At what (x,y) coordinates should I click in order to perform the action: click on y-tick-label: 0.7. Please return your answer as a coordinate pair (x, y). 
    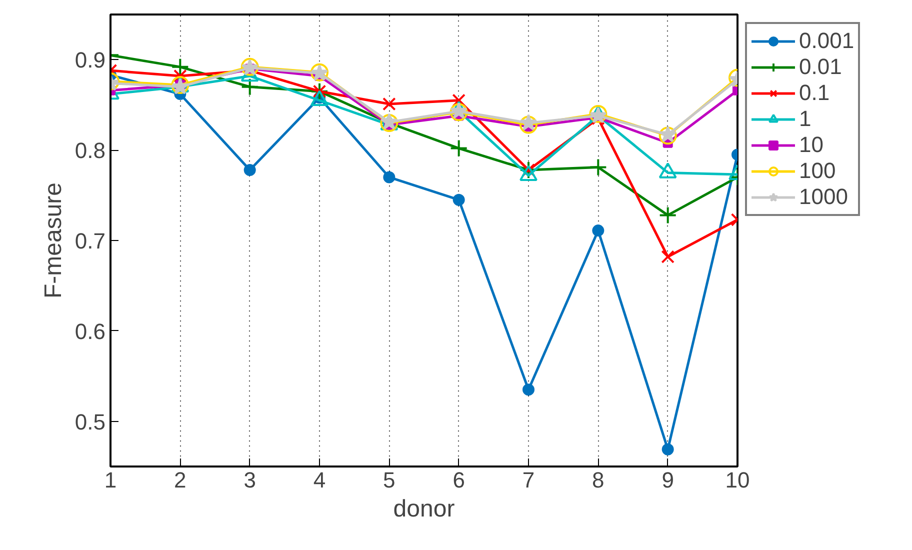
    Looking at the image, I should click on (90, 241).